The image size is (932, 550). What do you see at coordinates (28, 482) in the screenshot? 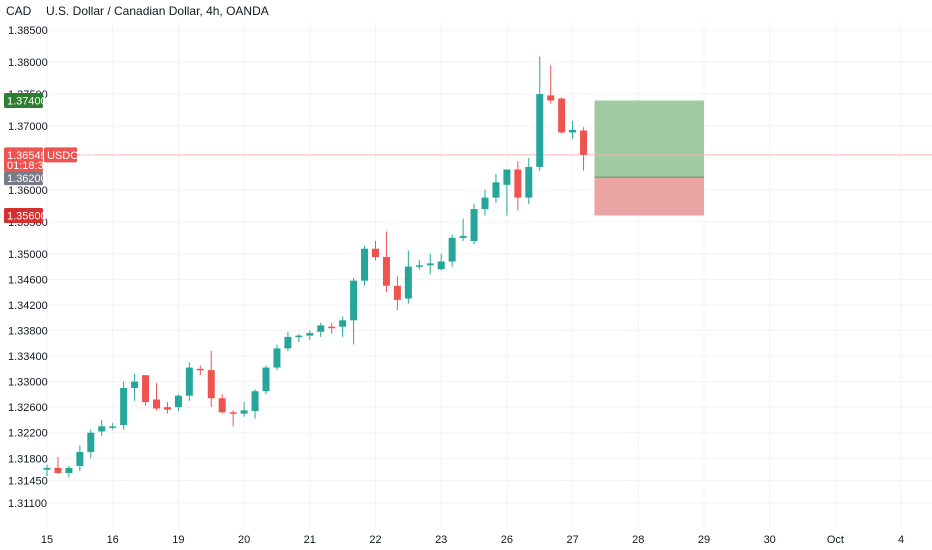
I see `y-tick-label: 1.31450` at bounding box center [28, 482].